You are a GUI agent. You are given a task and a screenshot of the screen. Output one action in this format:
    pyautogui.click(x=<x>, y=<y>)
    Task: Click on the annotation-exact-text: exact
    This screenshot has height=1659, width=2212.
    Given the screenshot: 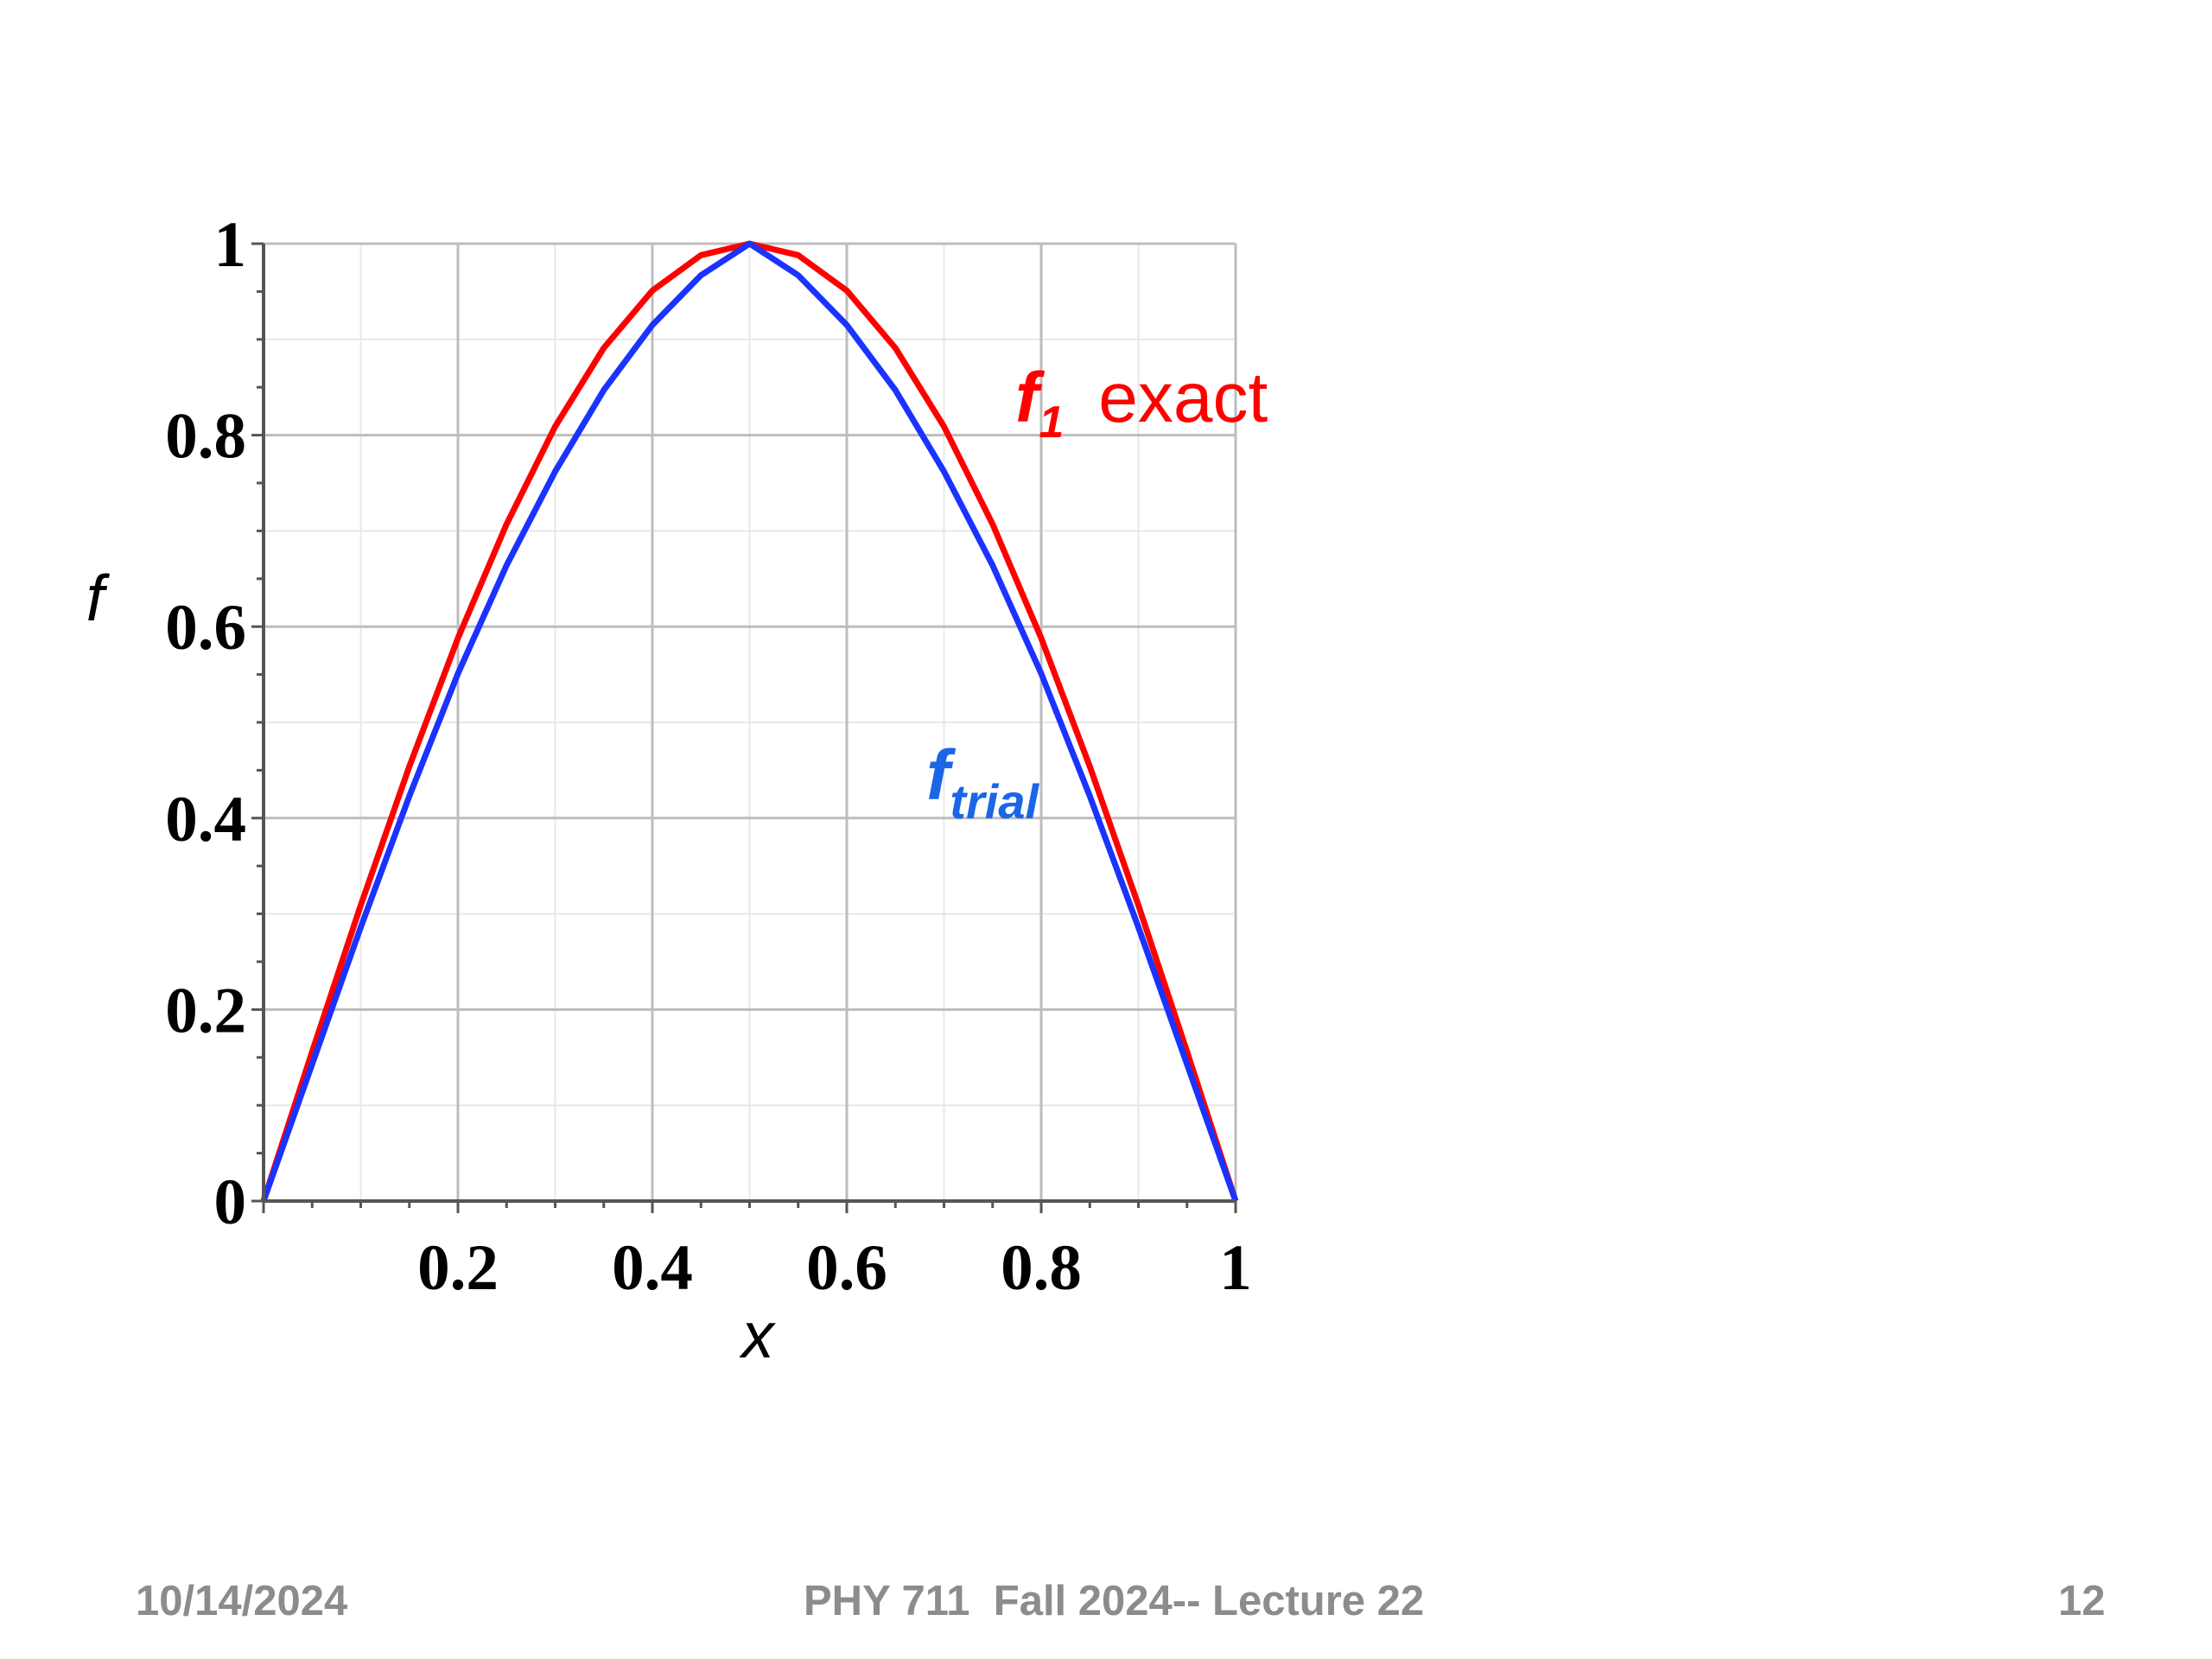 What is the action you would take?
    pyautogui.click(x=1183, y=398)
    